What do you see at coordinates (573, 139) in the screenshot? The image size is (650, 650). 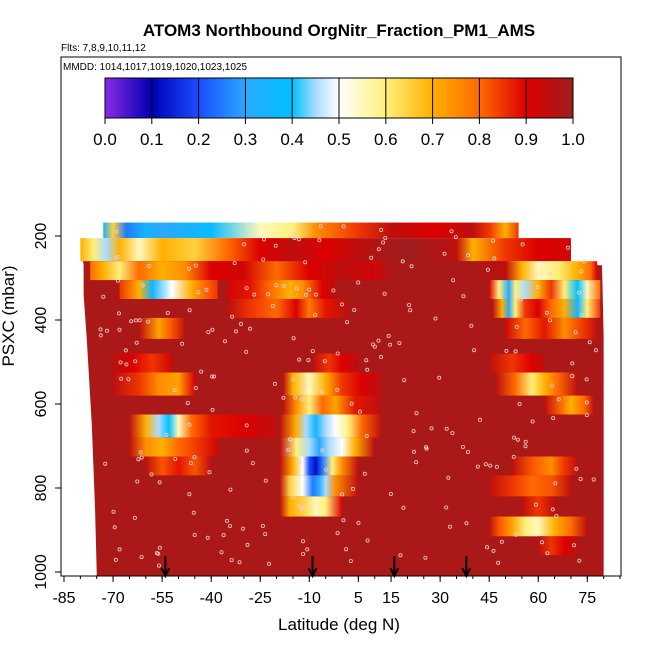 I see `colorbar-tick-label: 1.0` at bounding box center [573, 139].